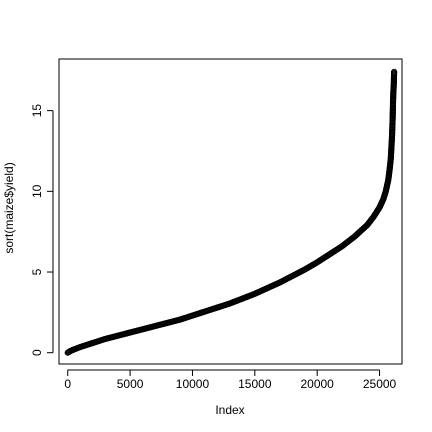 Image resolution: width=432 pixels, height=432 pixels. What do you see at coordinates (380, 384) in the screenshot?
I see `x-tick-label: 25000` at bounding box center [380, 384].